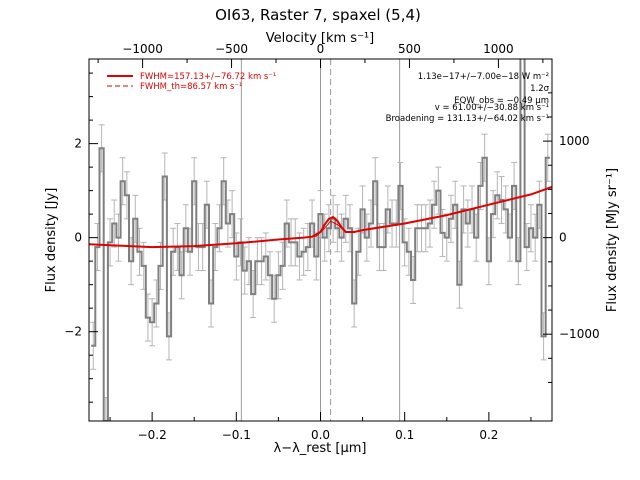 The width and height of the screenshot is (640, 480). What do you see at coordinates (498, 49) in the screenshot?
I see `velocity-tick-label: 1000` at bounding box center [498, 49].